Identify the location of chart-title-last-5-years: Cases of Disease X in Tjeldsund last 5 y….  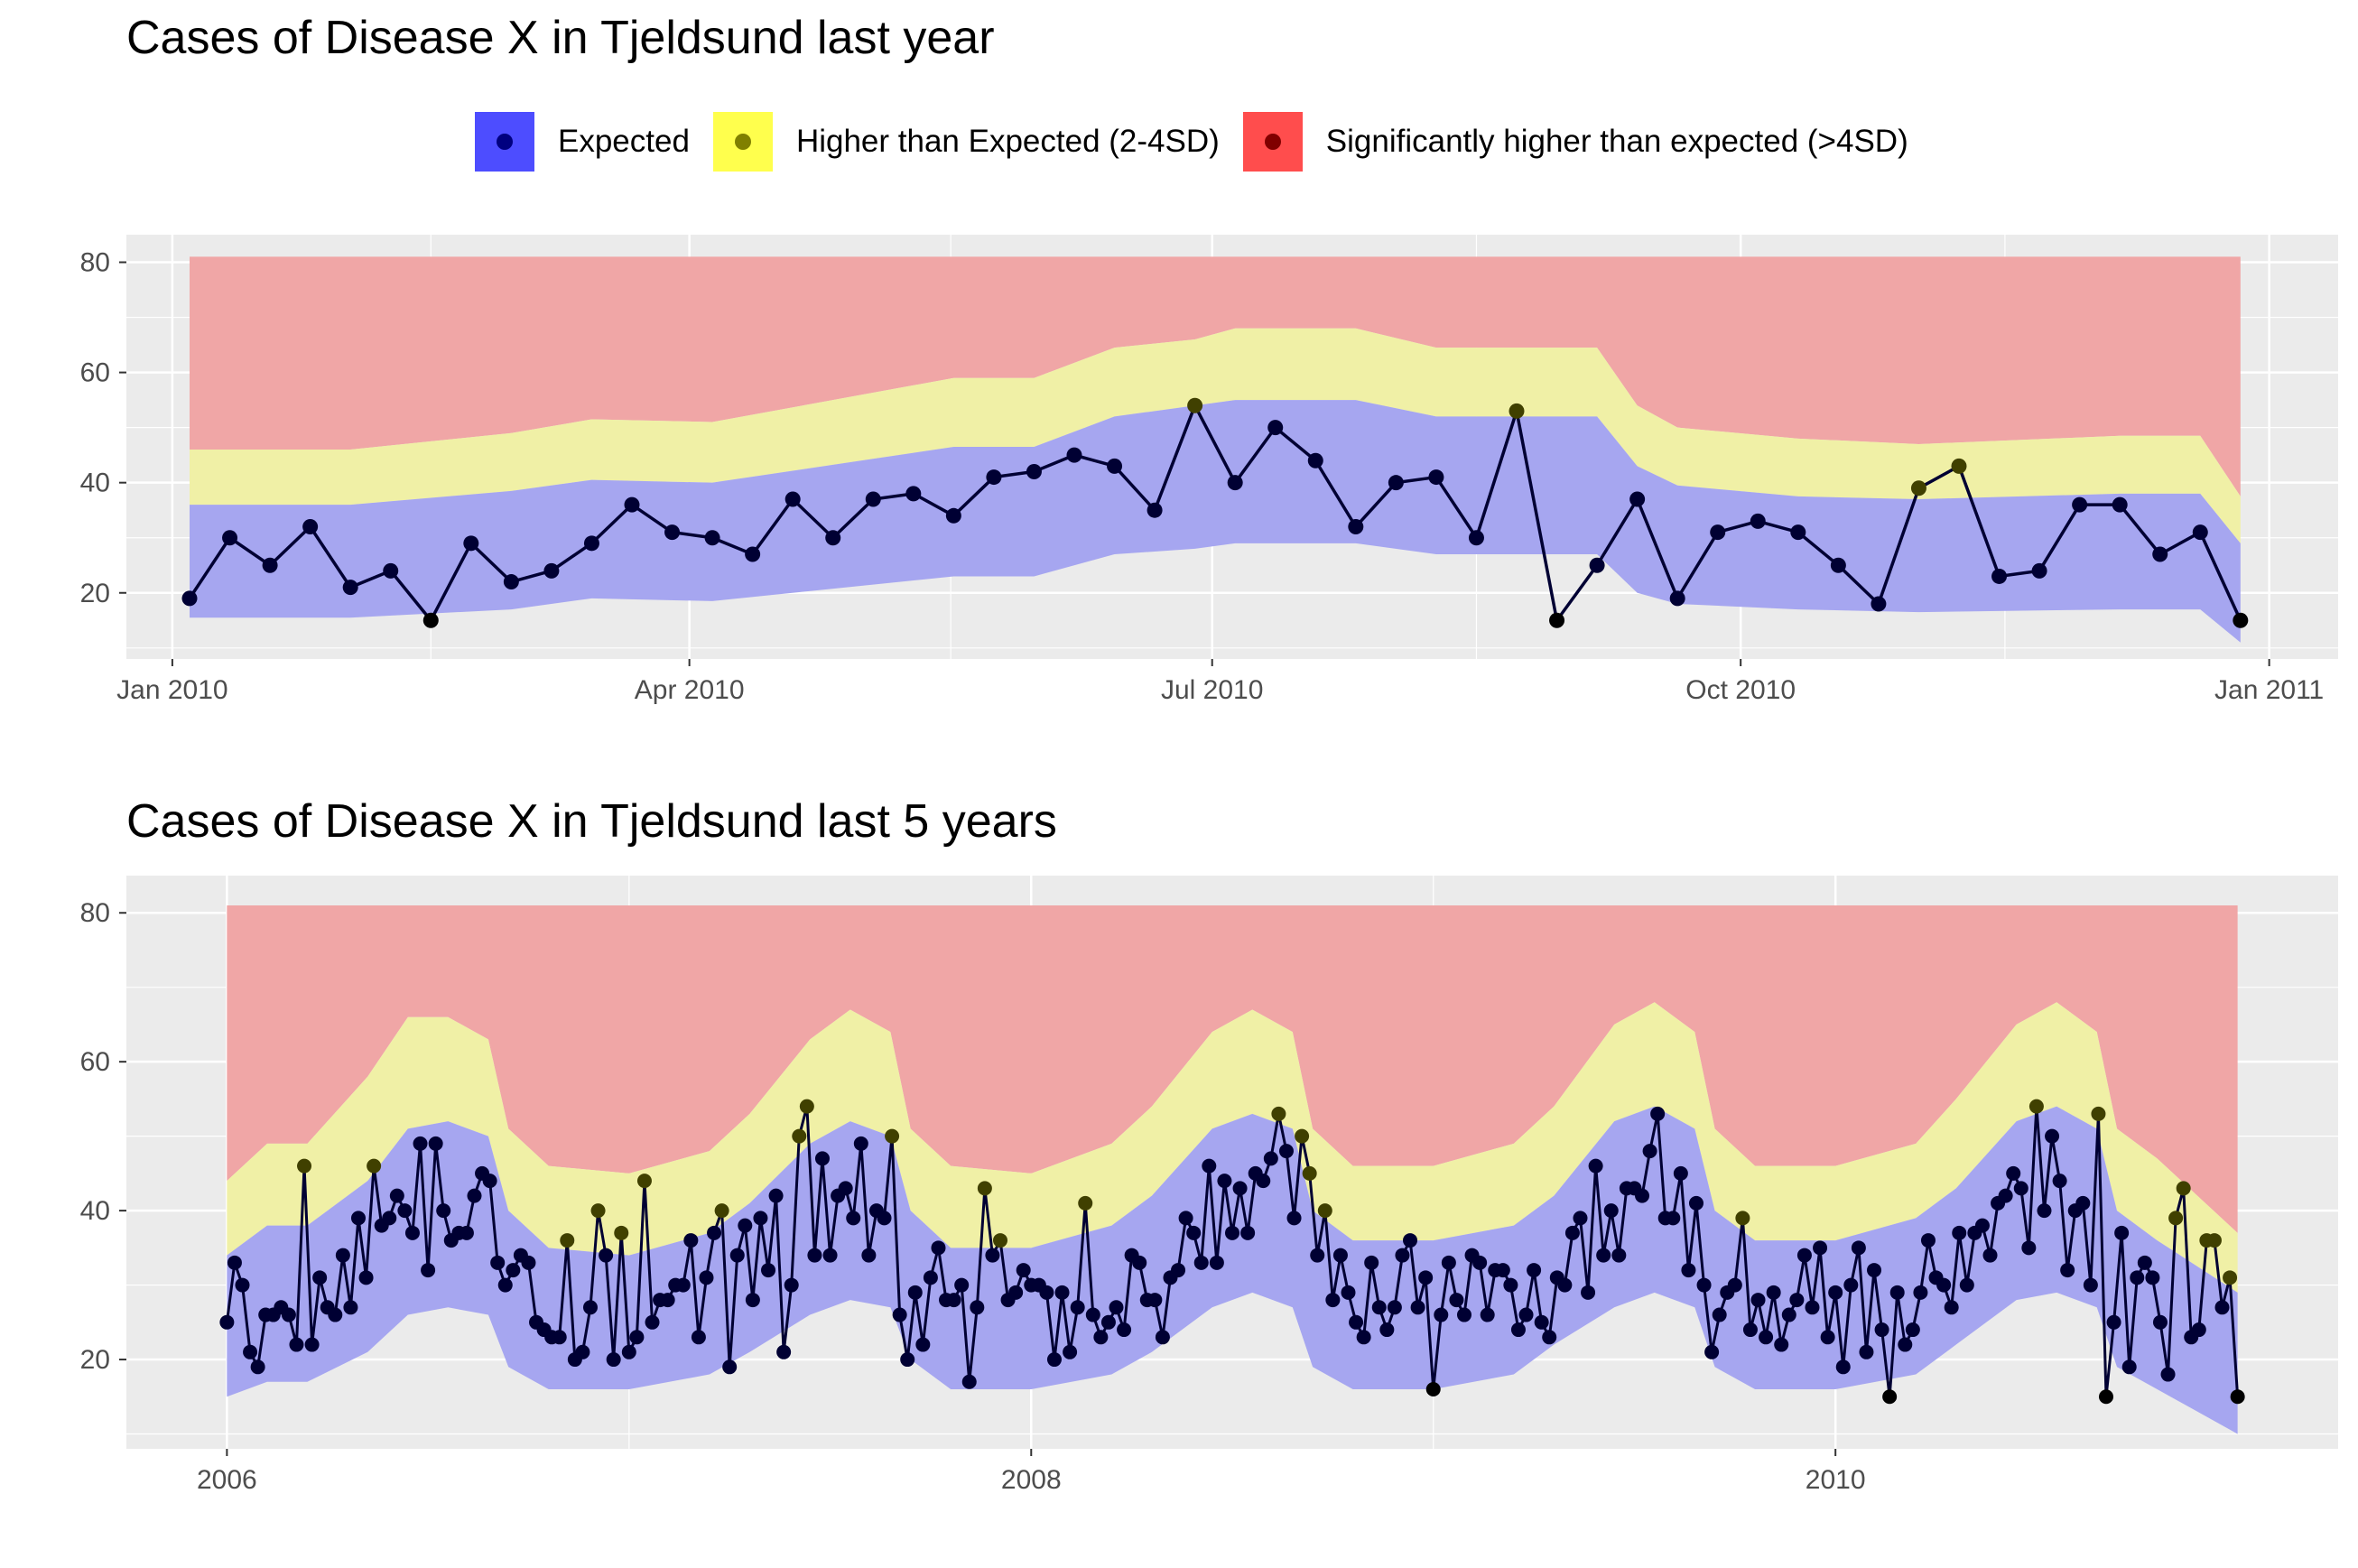
(591, 821).